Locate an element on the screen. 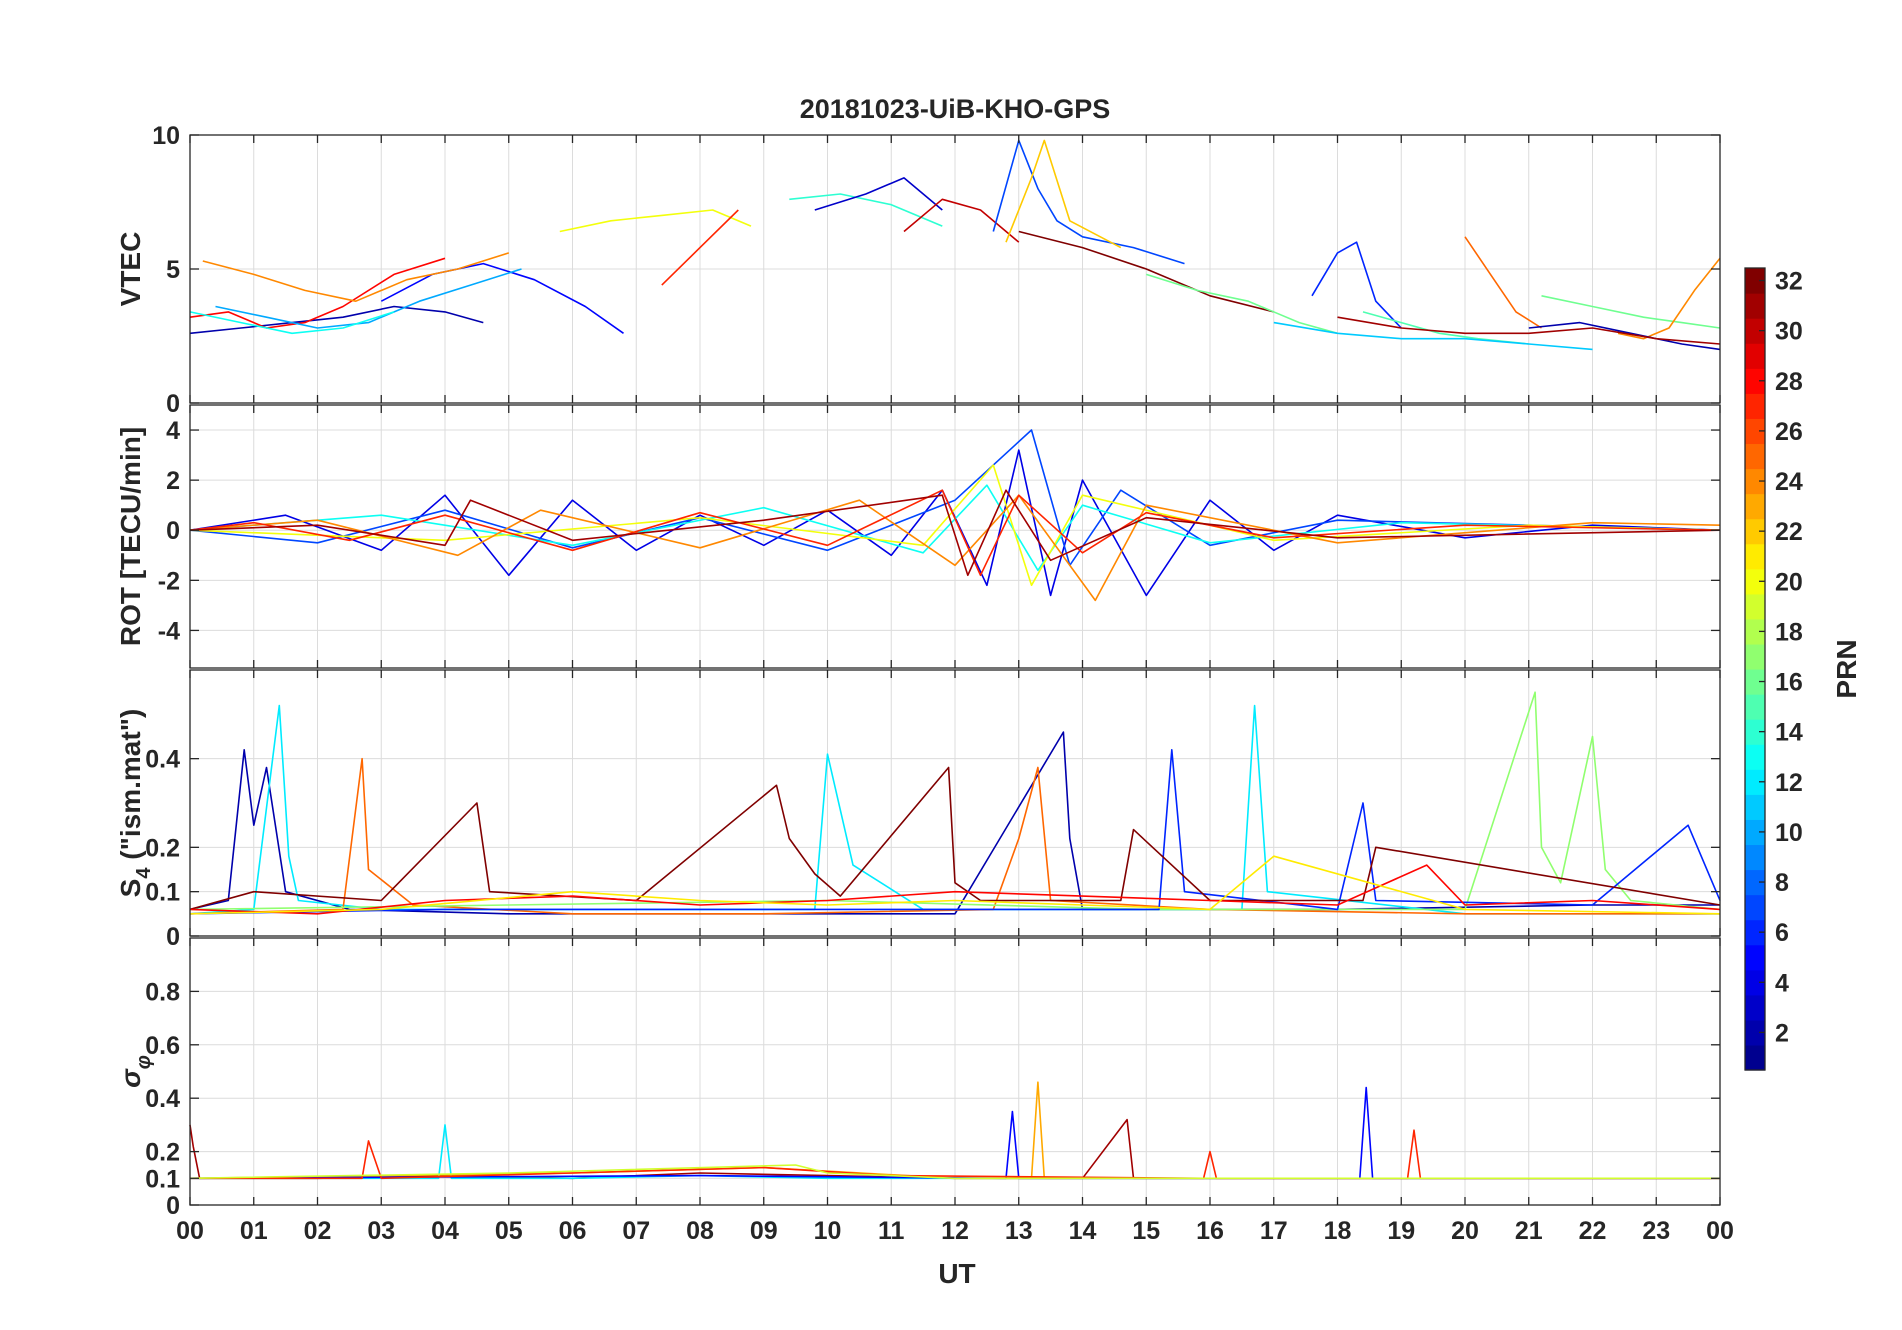  x-tick-label: 02 is located at coordinates (318, 1231).